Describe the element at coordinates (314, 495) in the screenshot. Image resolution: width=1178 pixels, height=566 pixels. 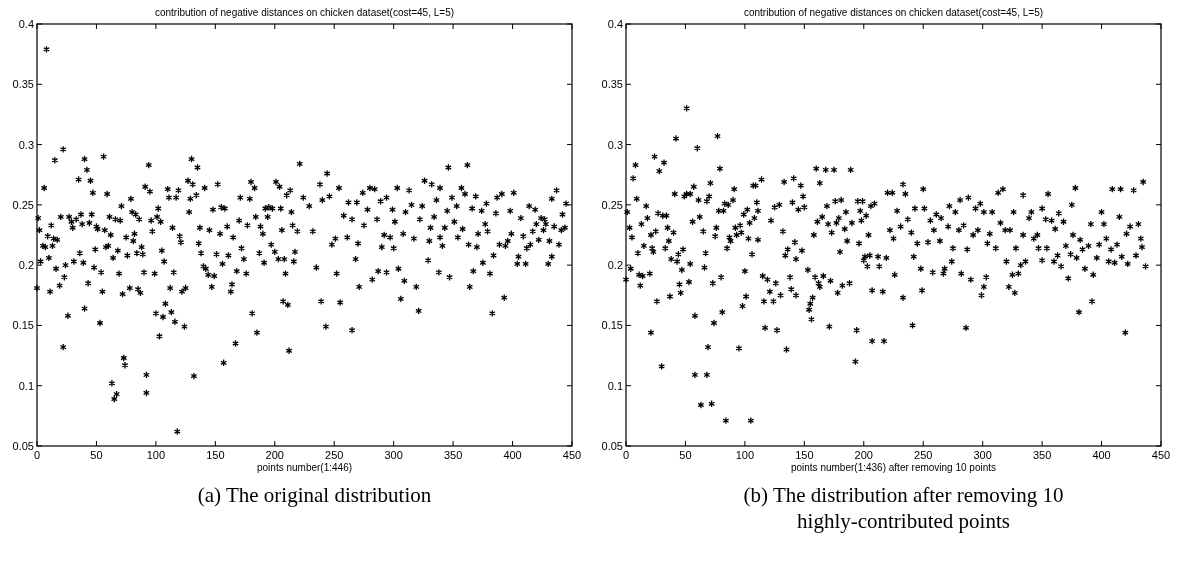
I see `text: (a) The original distribution` at that location.